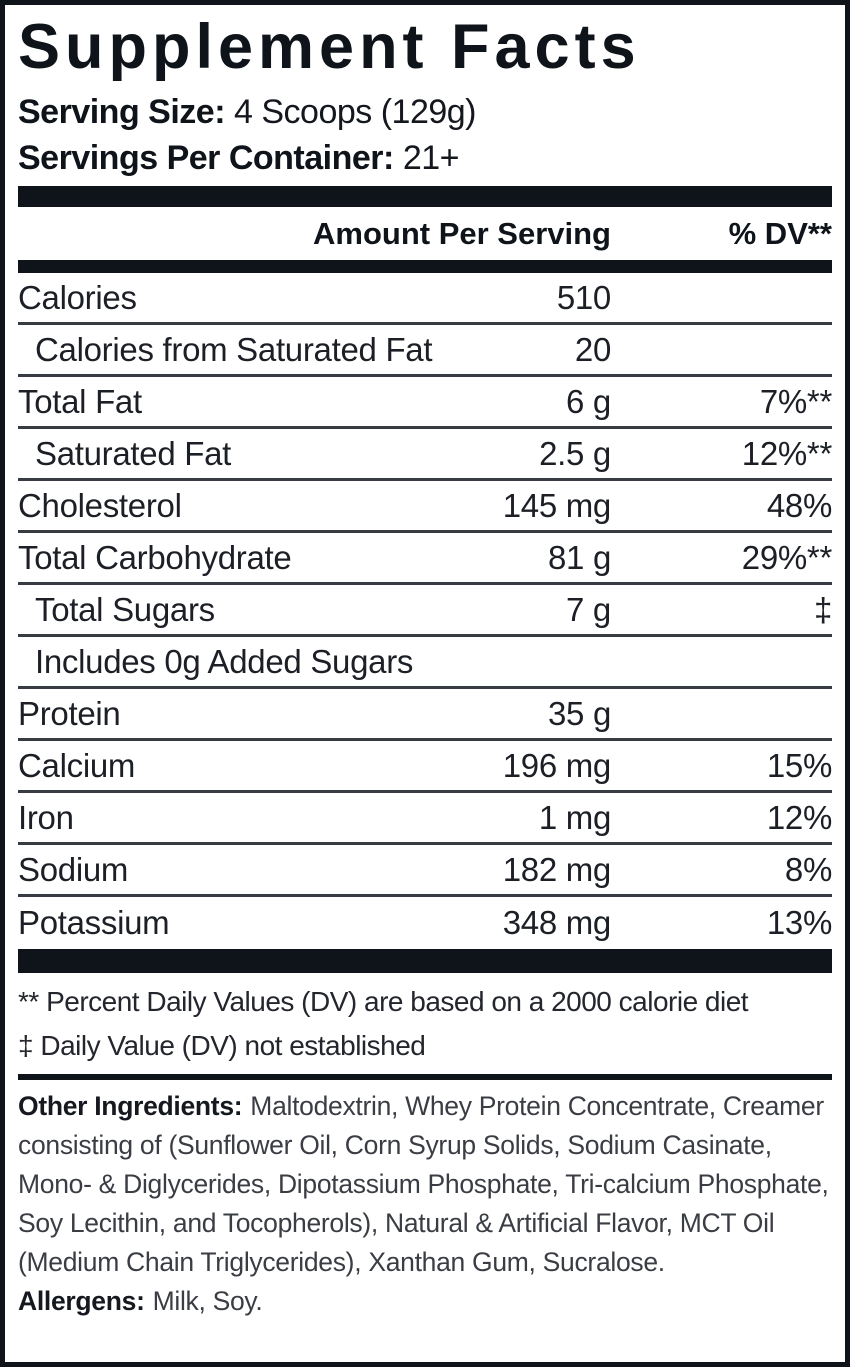  Describe the element at coordinates (94, 922) in the screenshot. I see `nutrient-name: Potassium` at that location.